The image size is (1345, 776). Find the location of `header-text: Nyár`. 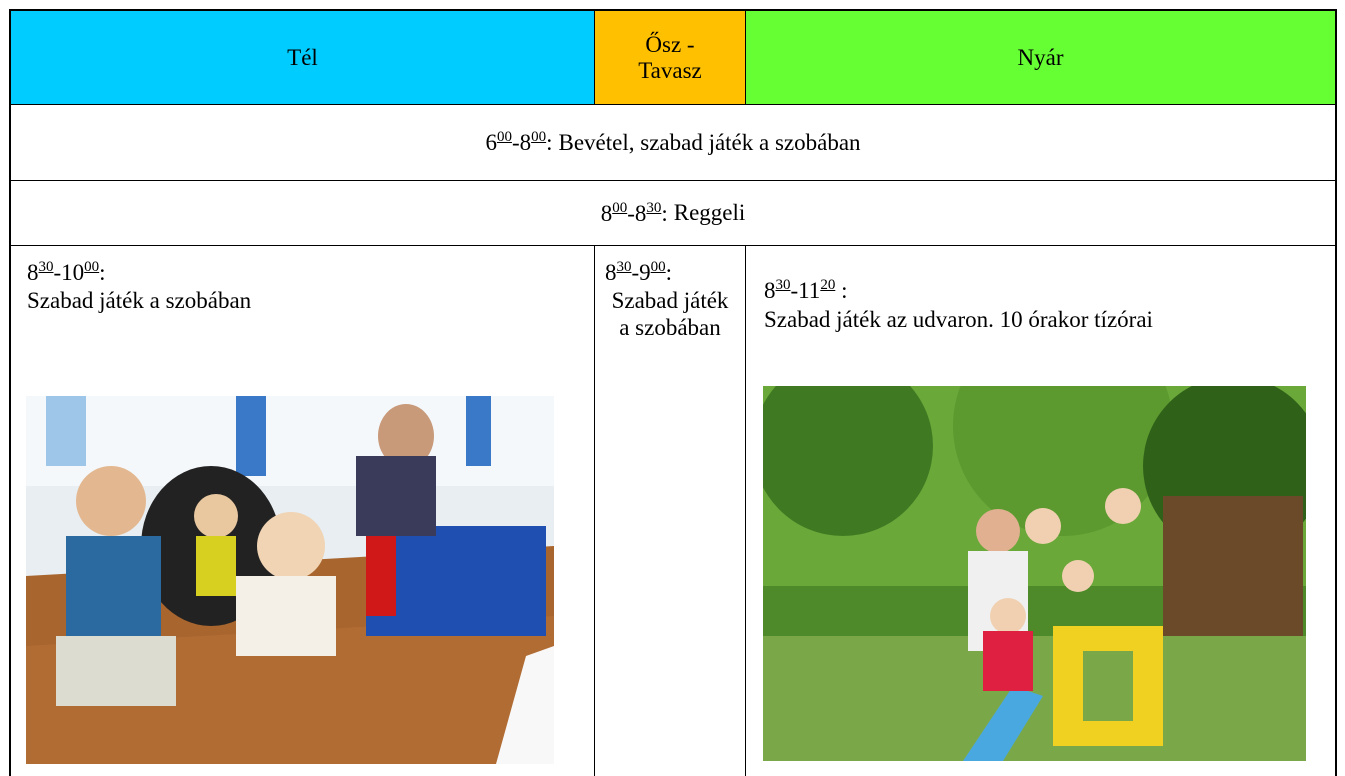

header-text: Nyár is located at coordinates (1040, 57).